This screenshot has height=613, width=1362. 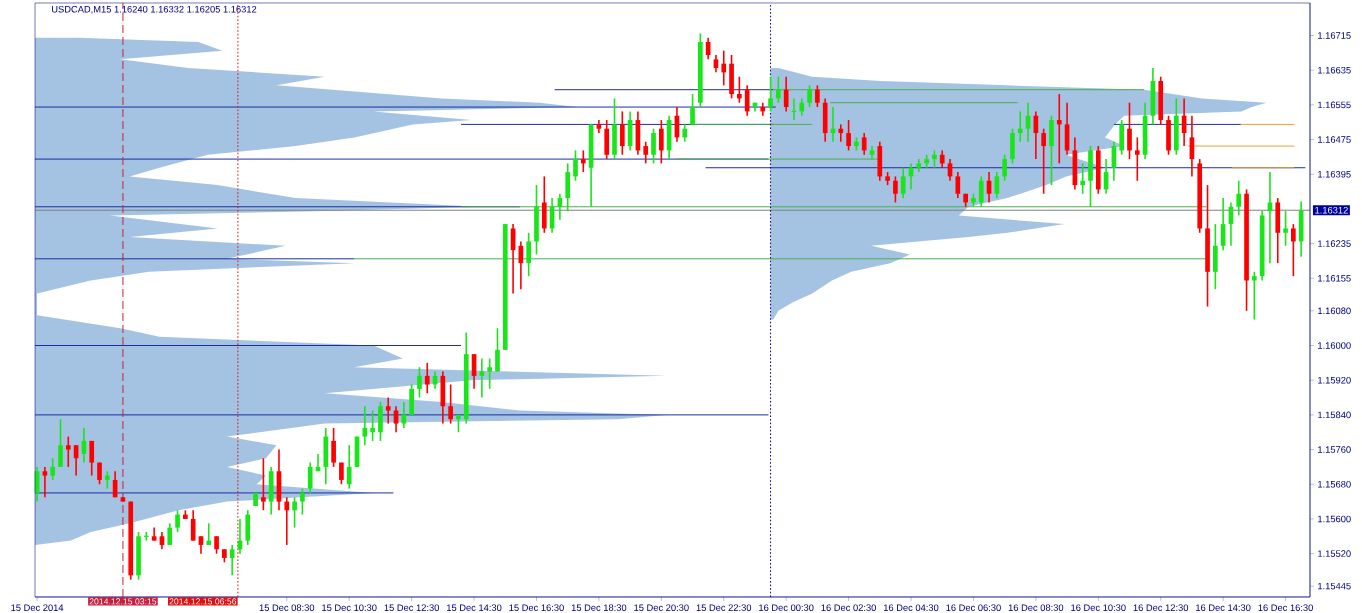 What do you see at coordinates (848, 607) in the screenshot?
I see `x-tick-label: 16 Dec 02:30` at bounding box center [848, 607].